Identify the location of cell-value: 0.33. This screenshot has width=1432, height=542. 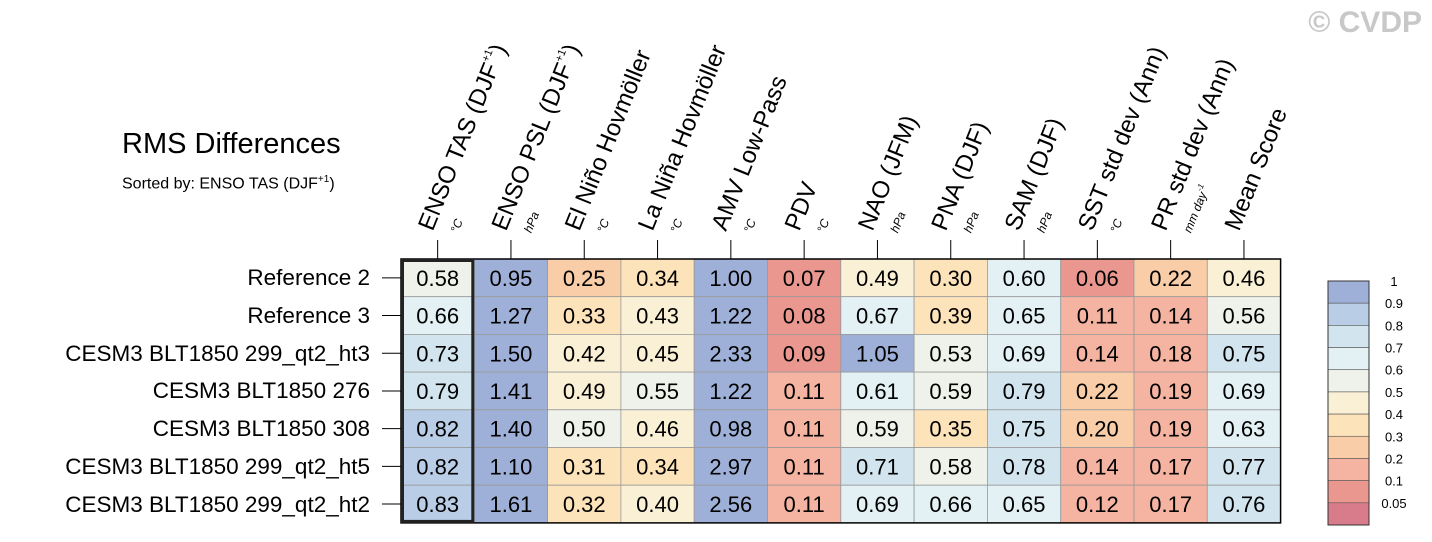
(584, 316).